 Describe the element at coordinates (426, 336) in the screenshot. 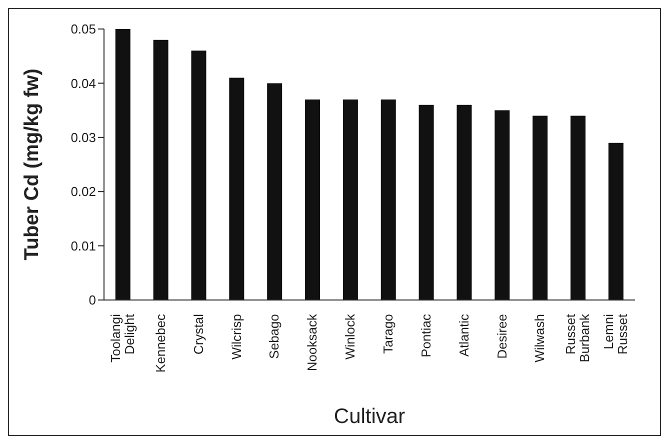

I see `x-tick-label: Pontiac` at that location.